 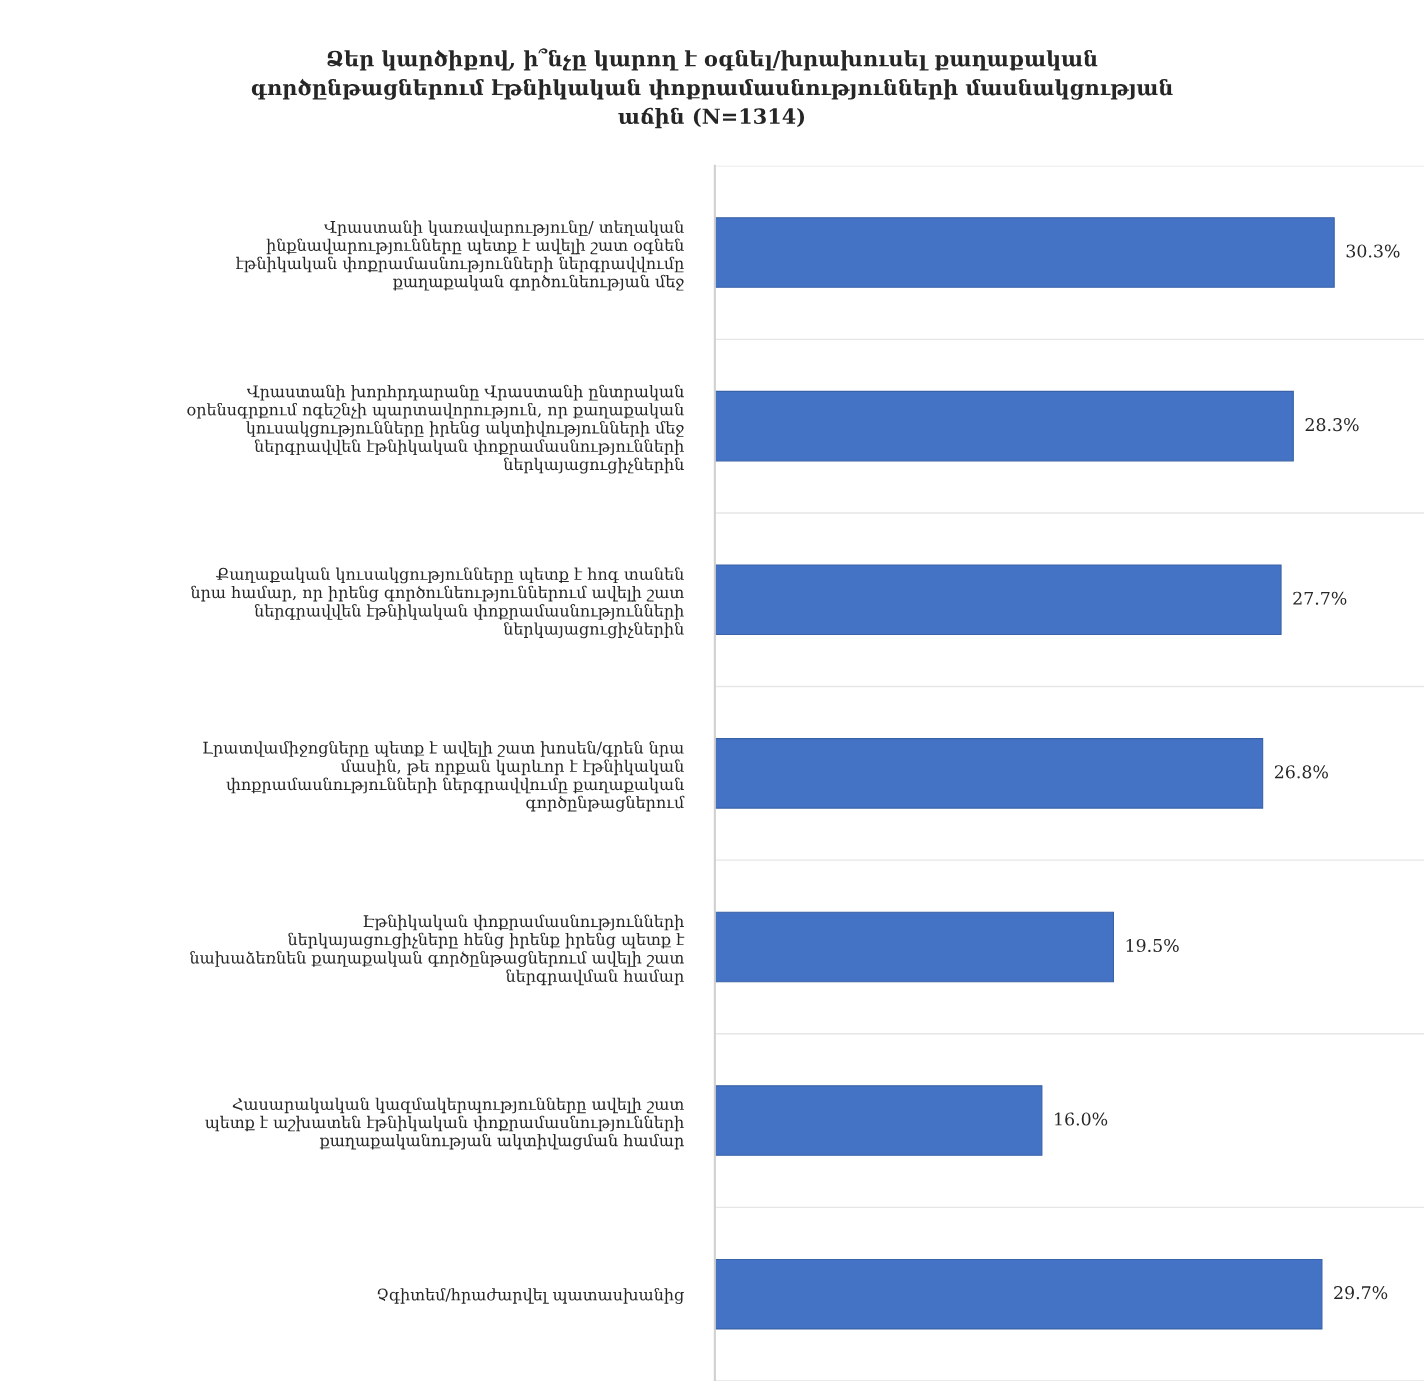 I want to click on y-tick-label: Լրատվամիջոցները պետք է ավելի շատ խոսեն/գրեն նրա մասին, թե որքան կարևոր է էթնիկական փոքրամասնությունների ներգրավվումը քաղաքական գործընթացներում, so click(x=444, y=776).